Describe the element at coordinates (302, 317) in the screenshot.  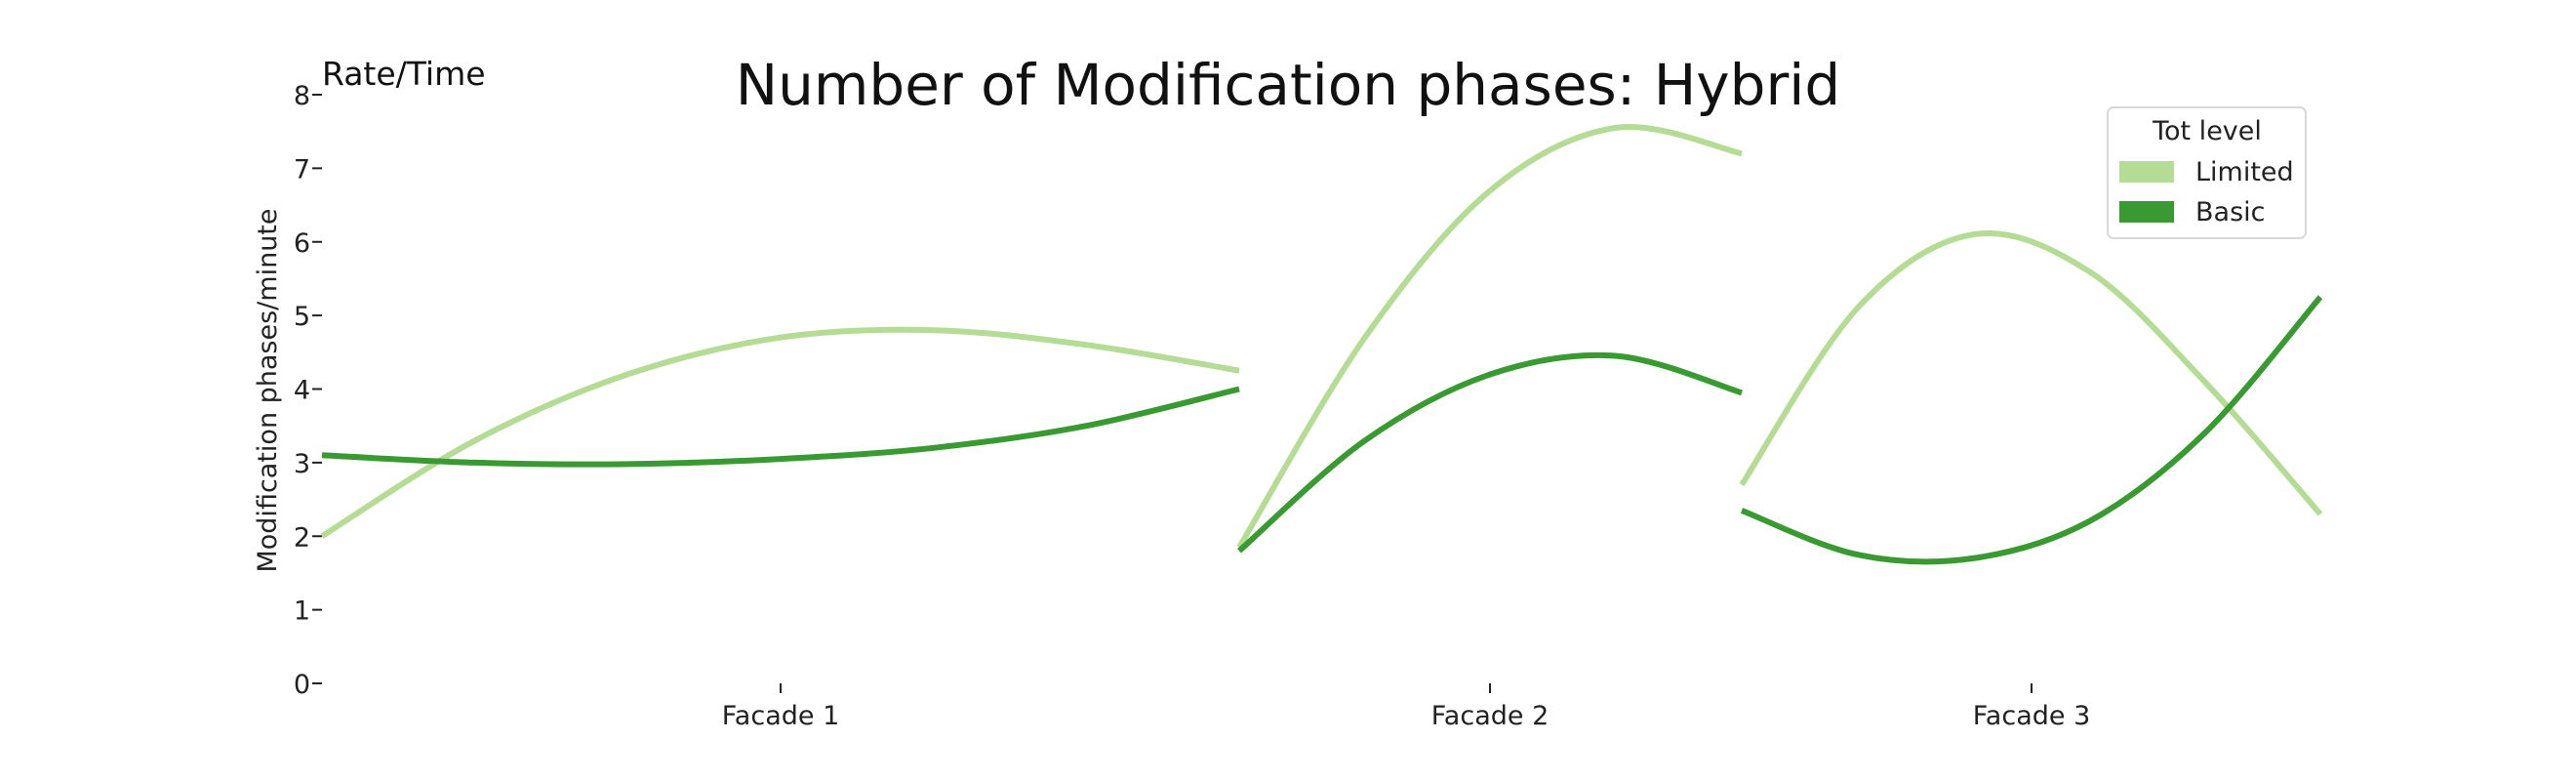
I see `y-tick-label: 5` at that location.